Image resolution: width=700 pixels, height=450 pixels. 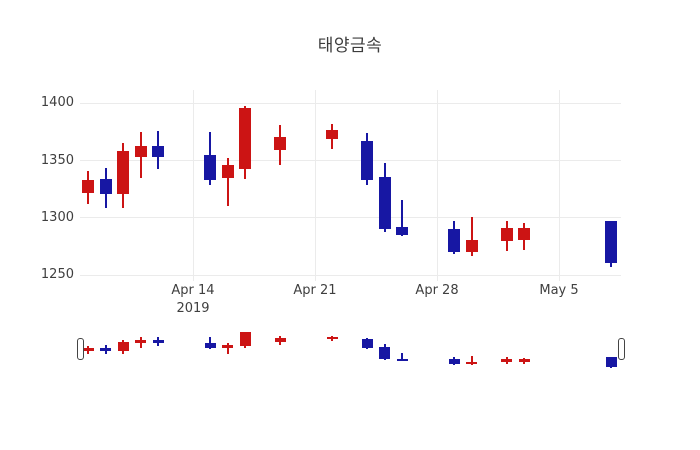 I want to click on y-tick-label: 1400, so click(x=57, y=103).